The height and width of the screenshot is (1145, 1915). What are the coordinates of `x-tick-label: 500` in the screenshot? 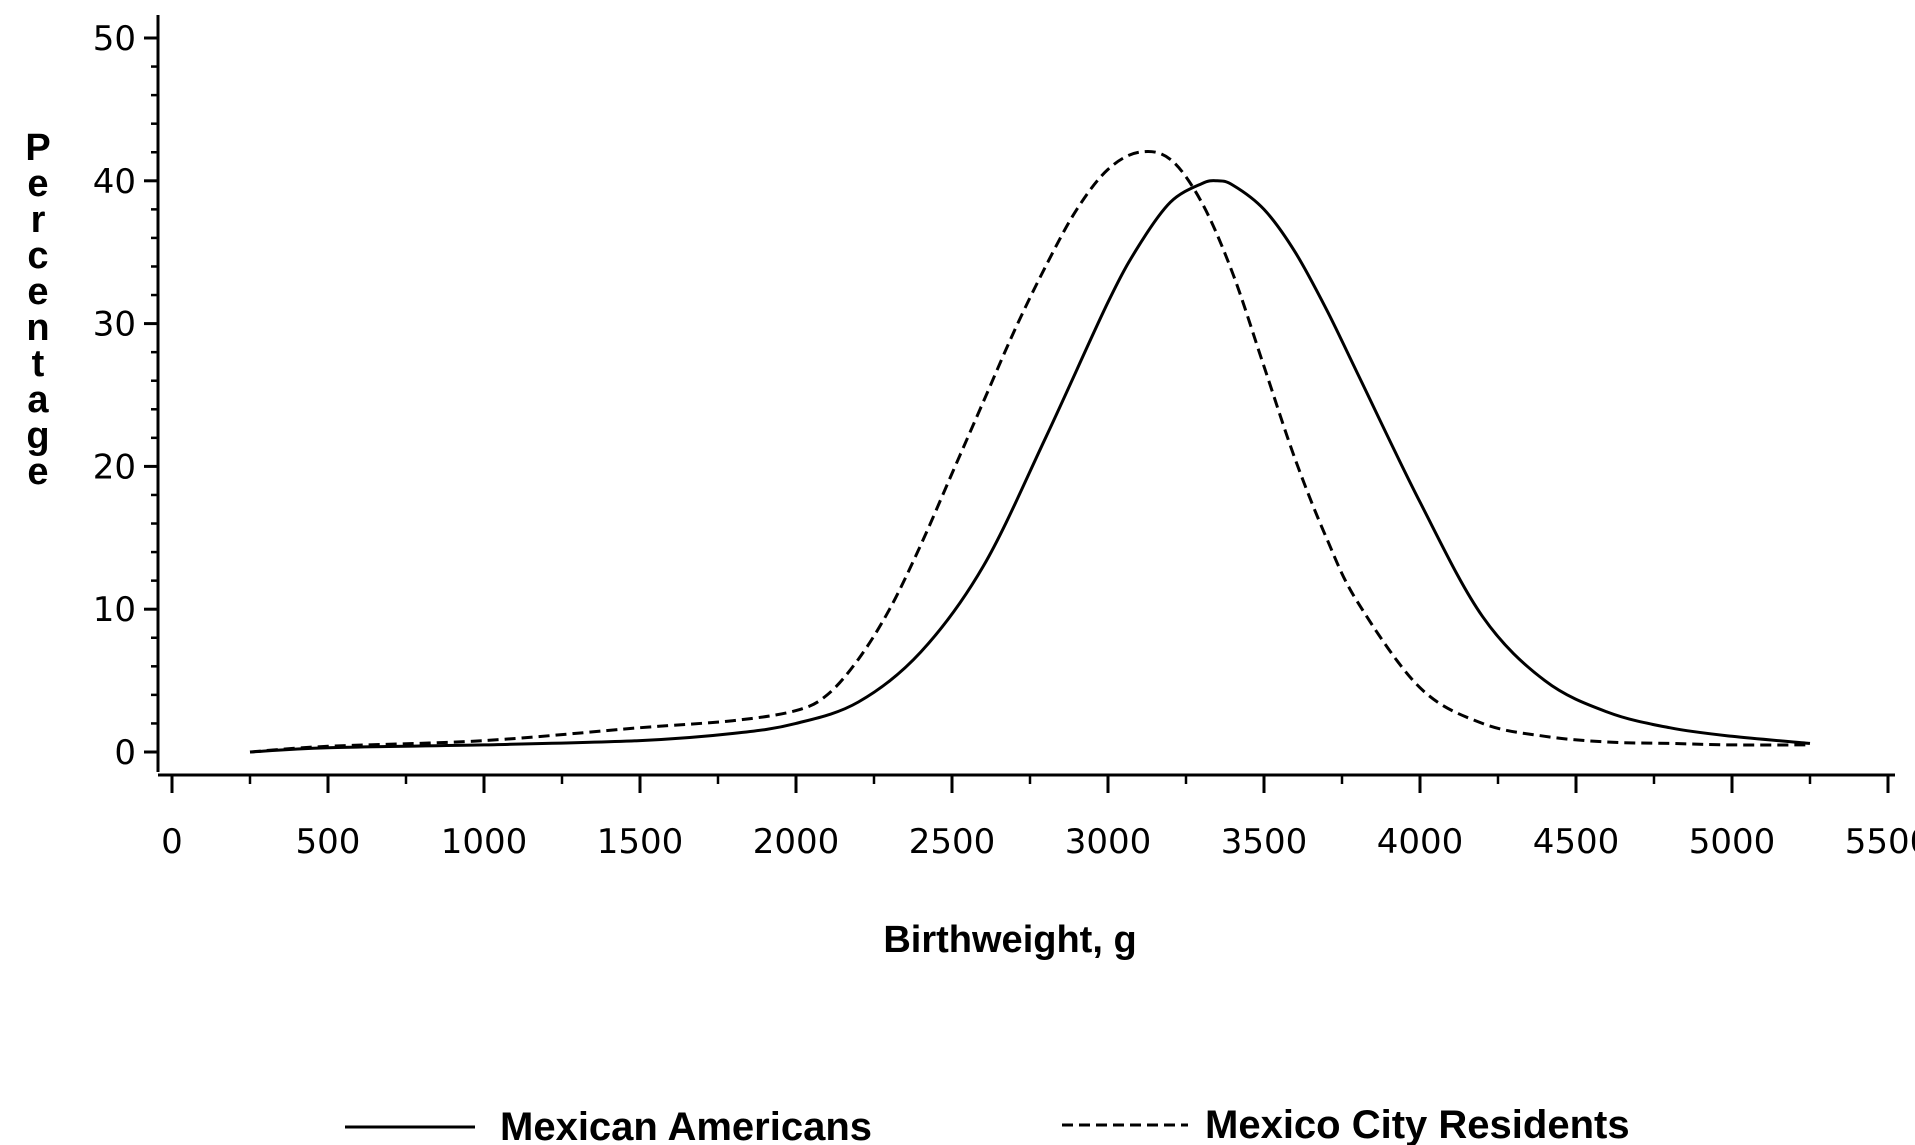 It's located at (328, 842).